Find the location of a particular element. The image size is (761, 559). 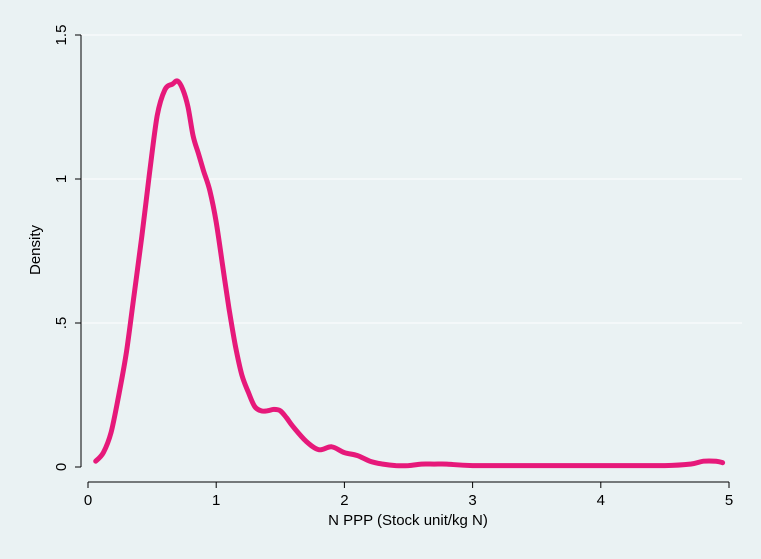

y-axis-title: Density is located at coordinates (35, 249).